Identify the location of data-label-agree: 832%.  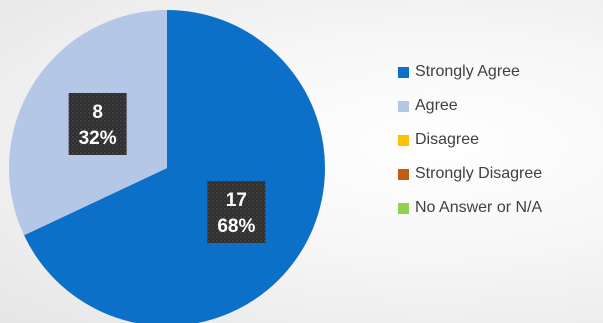
(97, 123).